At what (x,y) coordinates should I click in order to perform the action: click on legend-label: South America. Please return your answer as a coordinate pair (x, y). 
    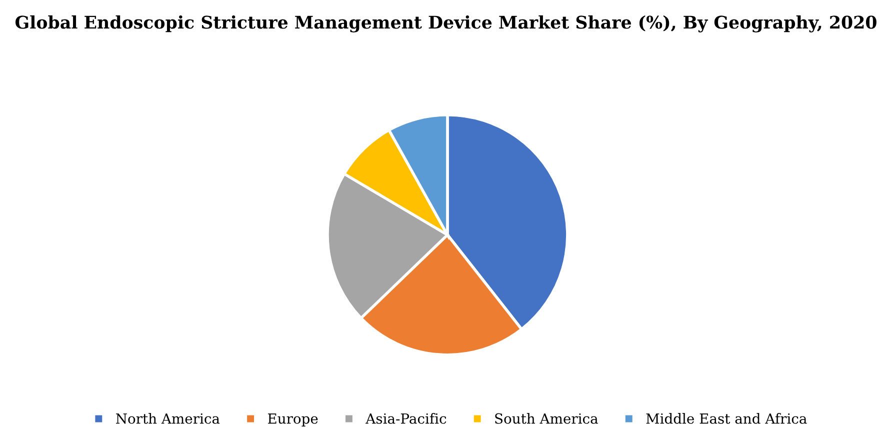
    Looking at the image, I should click on (546, 418).